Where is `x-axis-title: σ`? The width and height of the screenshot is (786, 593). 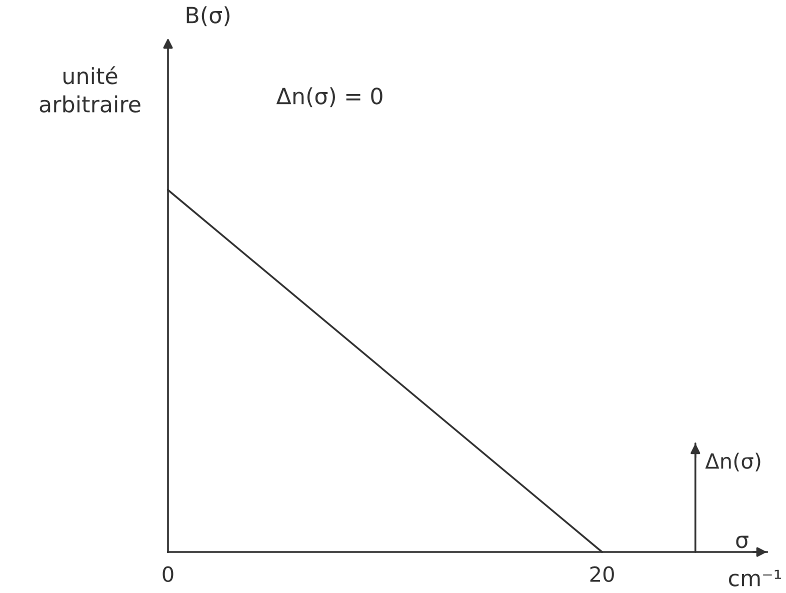 x-axis-title: σ is located at coordinates (742, 542).